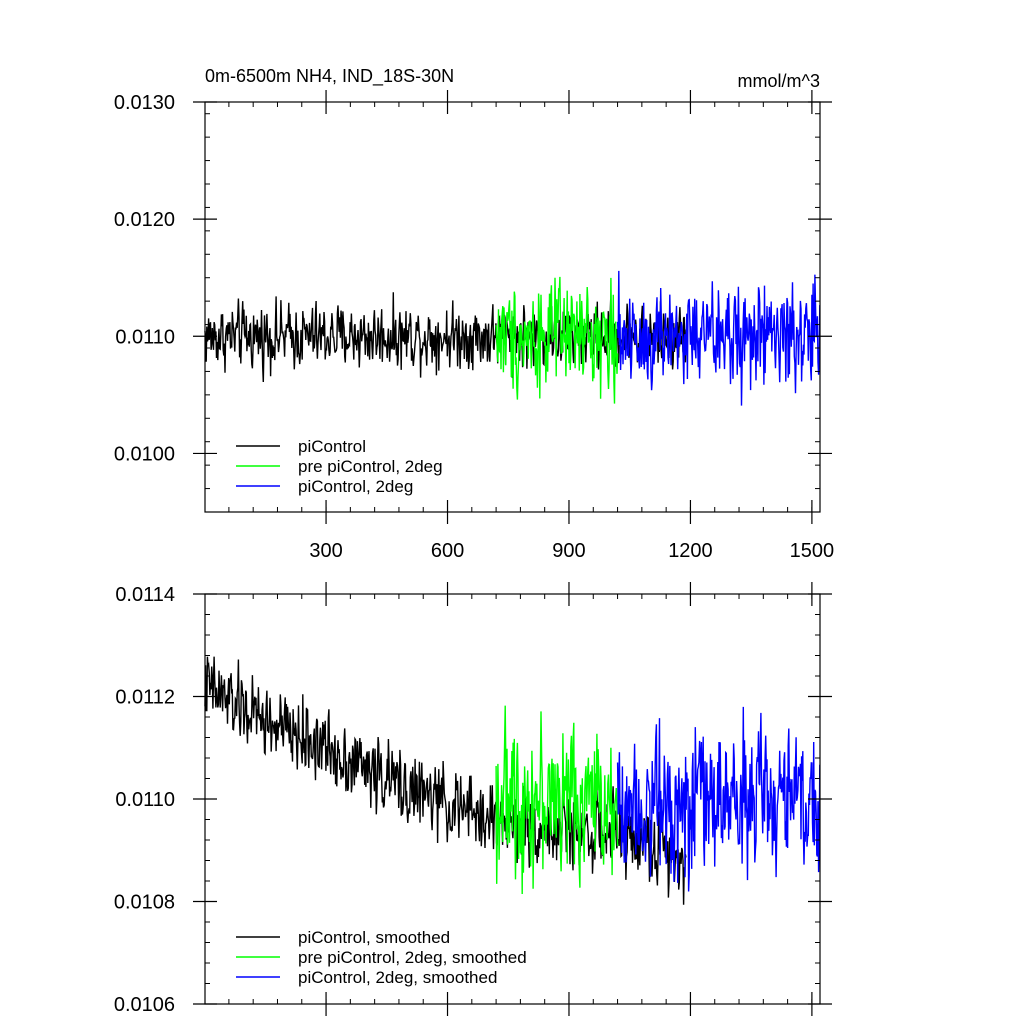 This screenshot has width=1024, height=1024. Describe the element at coordinates (690, 551) in the screenshot. I see `x-tick-label: 1200` at that location.